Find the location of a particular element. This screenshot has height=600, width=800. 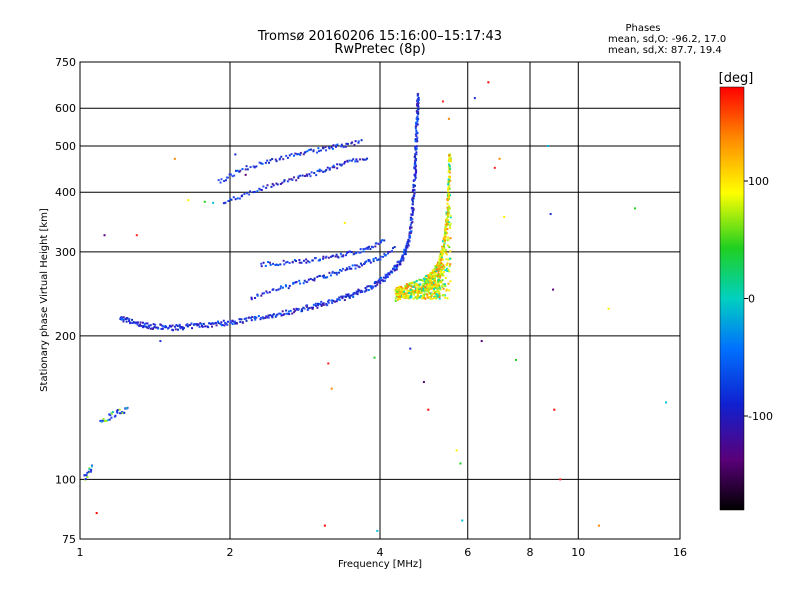

colorbar is located at coordinates (732, 298).